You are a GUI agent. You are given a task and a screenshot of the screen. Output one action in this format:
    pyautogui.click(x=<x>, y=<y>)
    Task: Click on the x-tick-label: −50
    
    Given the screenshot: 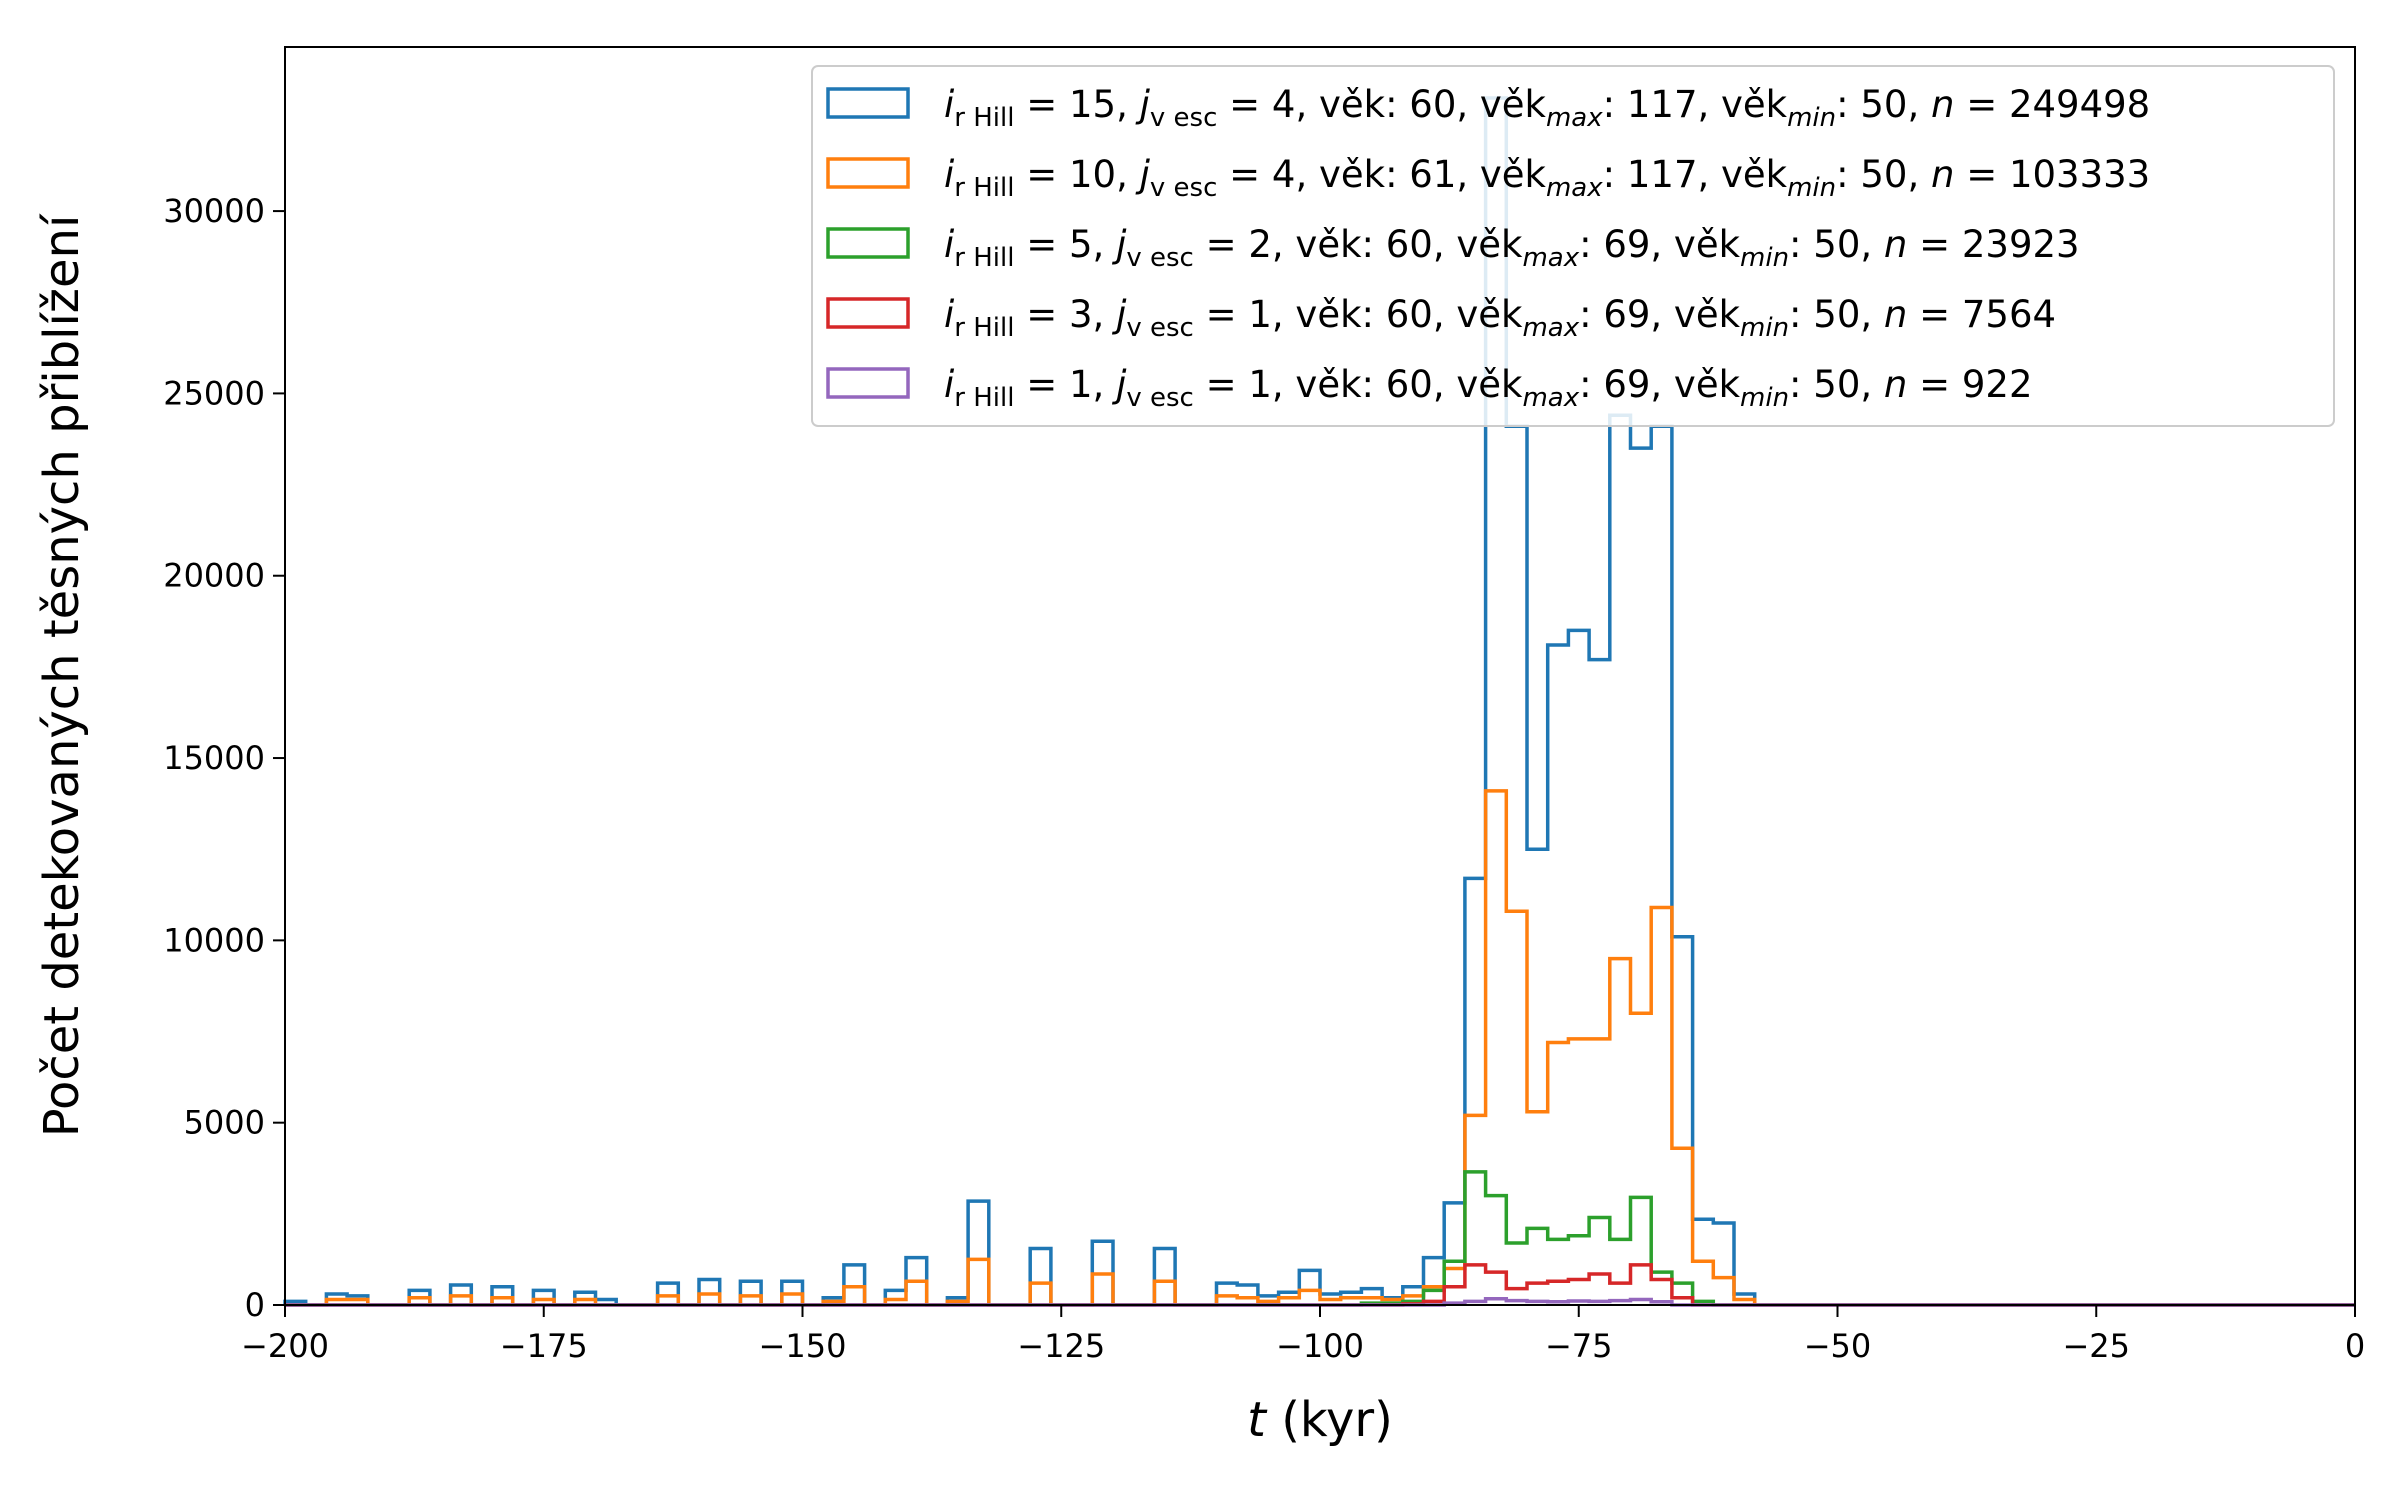 What is the action you would take?
    pyautogui.click(x=1838, y=1346)
    